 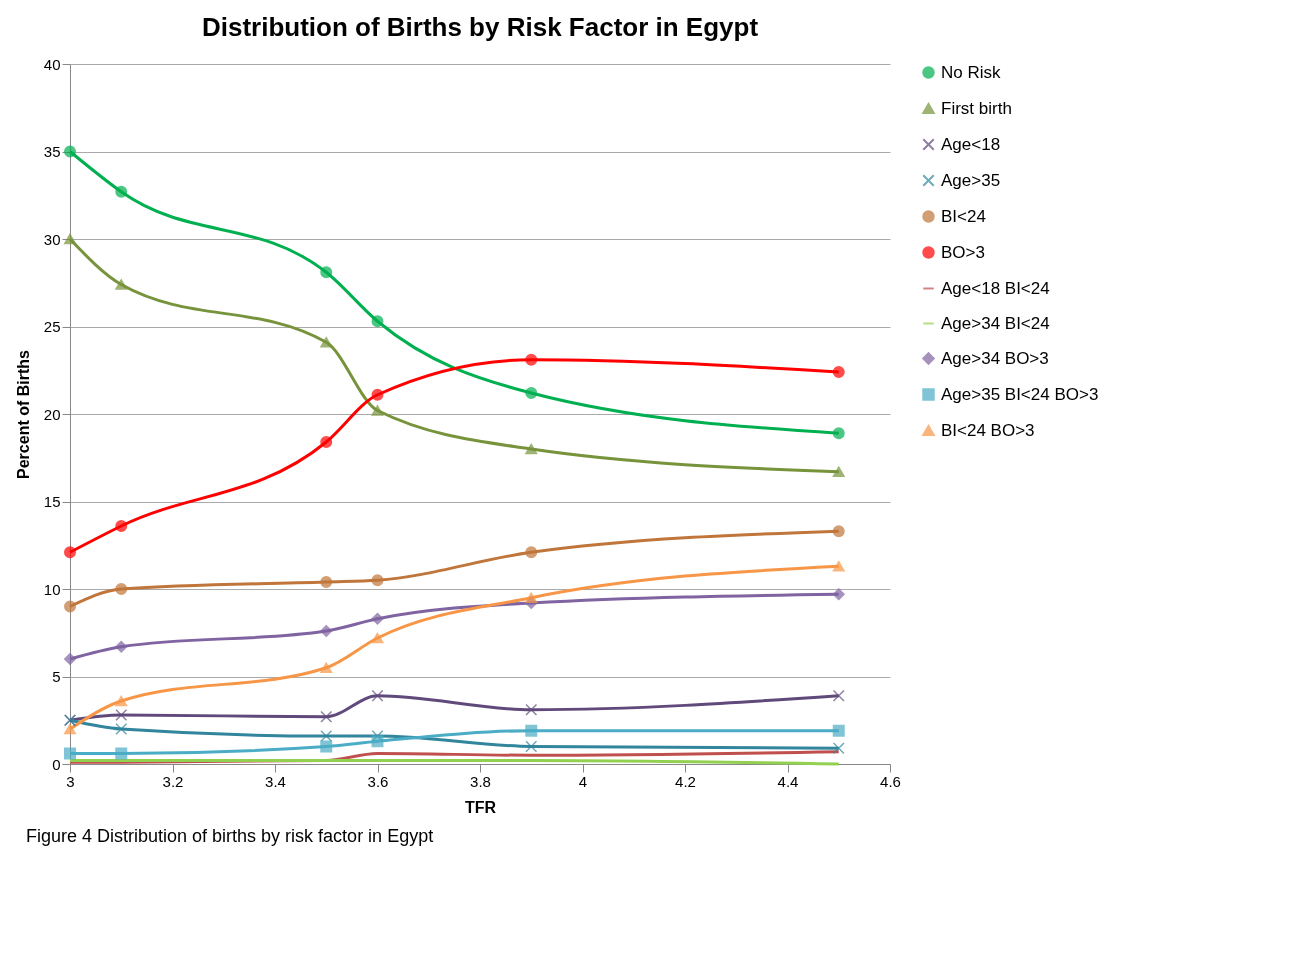 I want to click on legend-label: BI<24 BO>3, so click(x=988, y=430).